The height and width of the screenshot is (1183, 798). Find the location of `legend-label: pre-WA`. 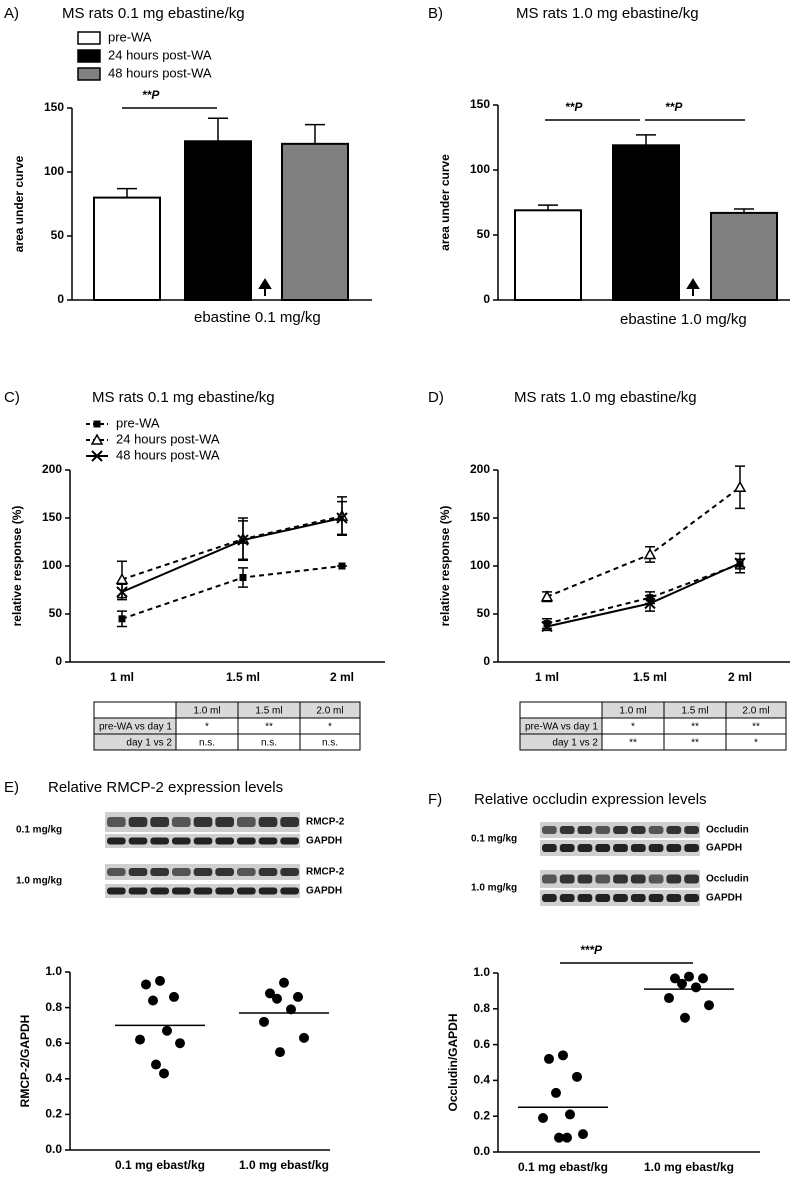

legend-label: pre-WA is located at coordinates (138, 422).